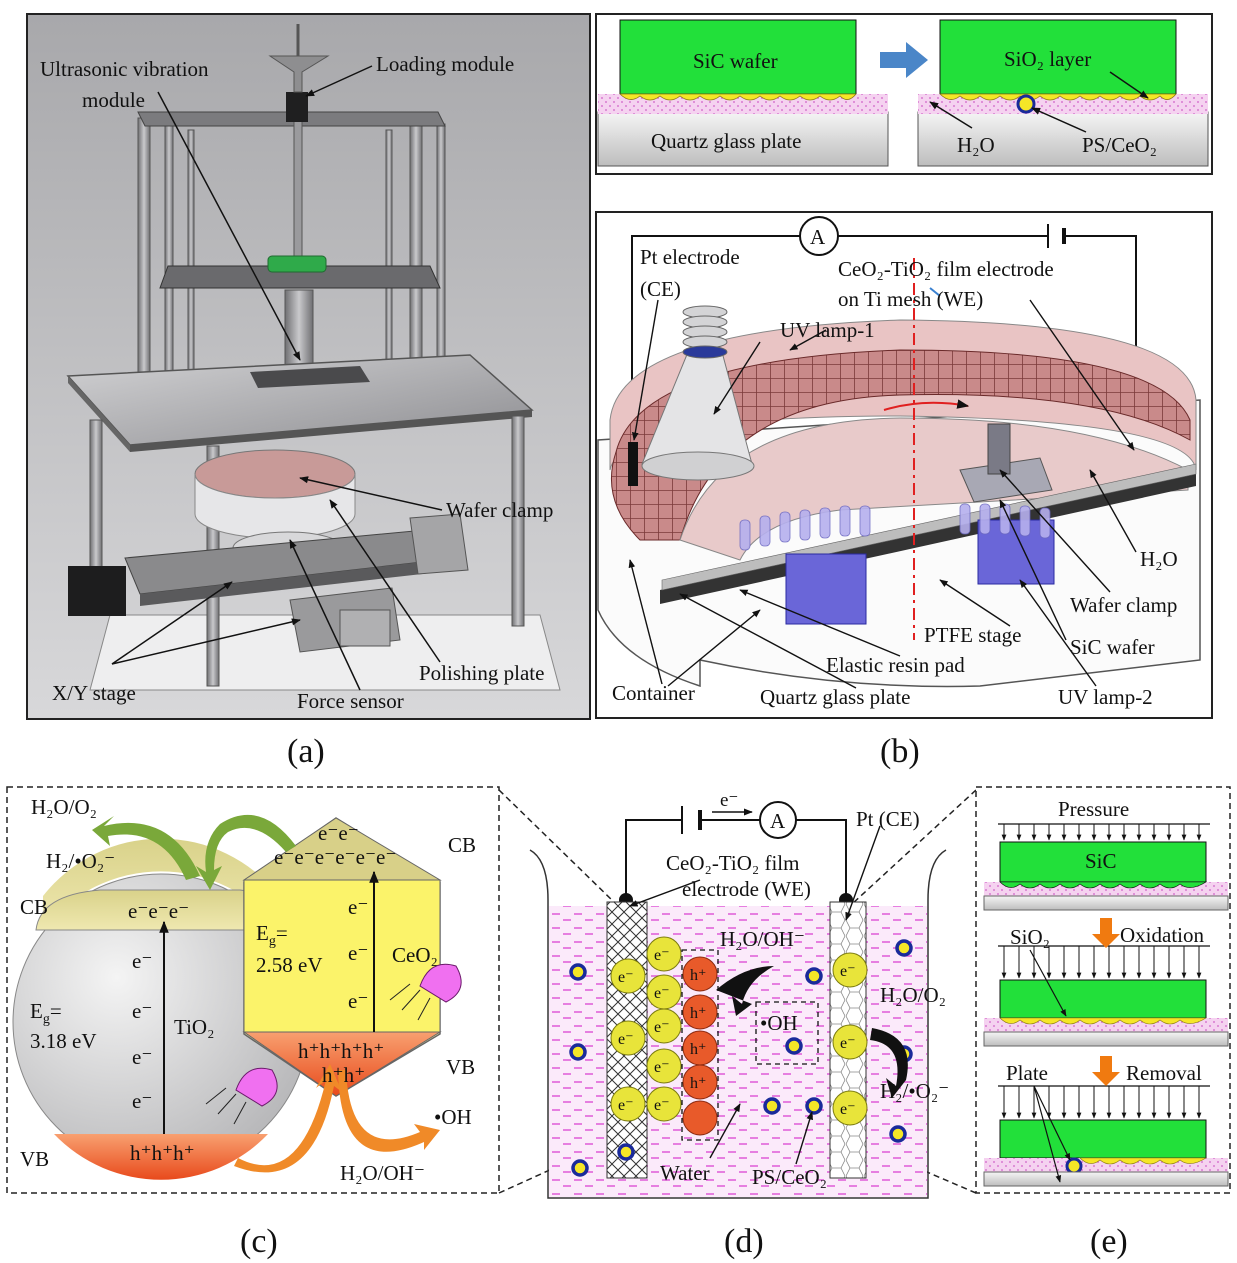 This screenshot has height=1263, width=1237. I want to click on c-ceo2-e1: e⁻, so click(358, 907).